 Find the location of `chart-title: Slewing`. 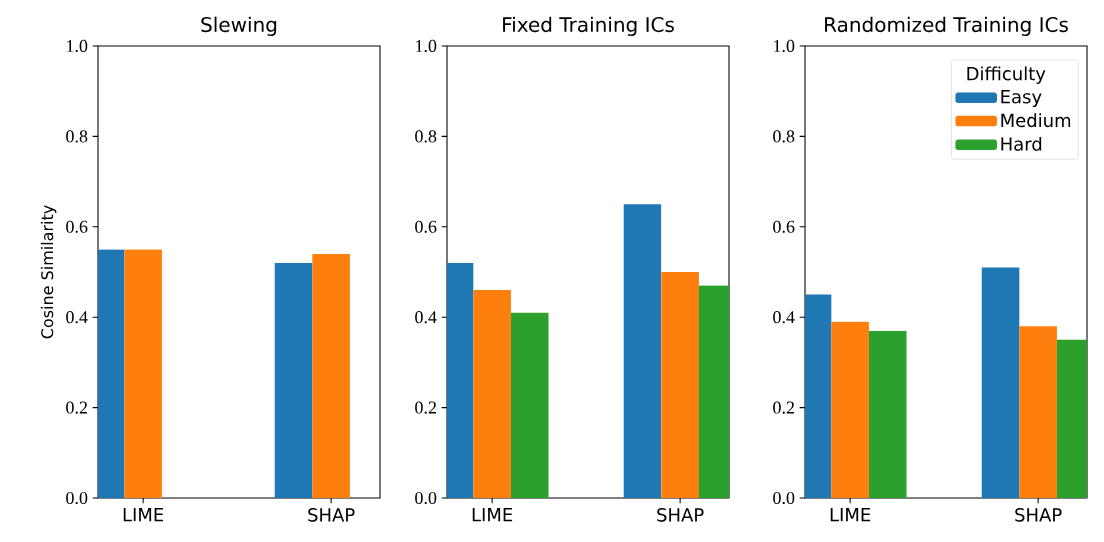

chart-title: Slewing is located at coordinates (239, 26).